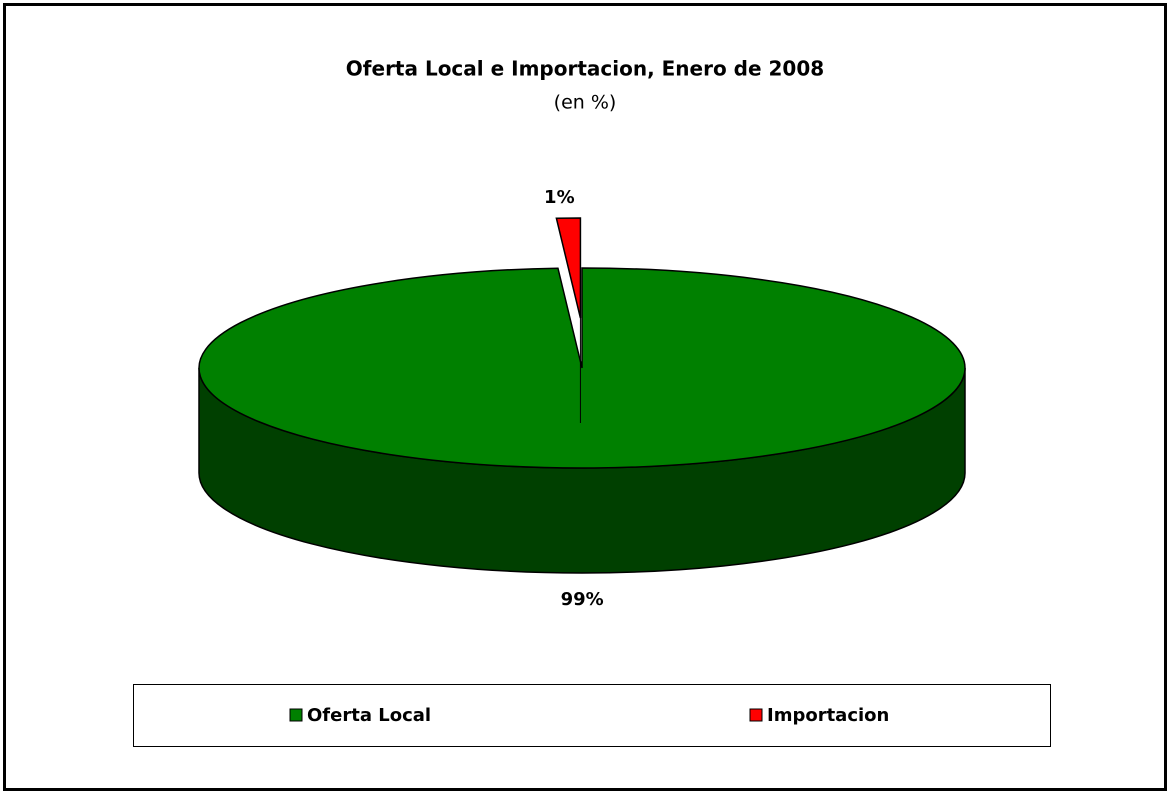 This screenshot has height=794, width=1170. What do you see at coordinates (568, 268) in the screenshot?
I see `slice` at bounding box center [568, 268].